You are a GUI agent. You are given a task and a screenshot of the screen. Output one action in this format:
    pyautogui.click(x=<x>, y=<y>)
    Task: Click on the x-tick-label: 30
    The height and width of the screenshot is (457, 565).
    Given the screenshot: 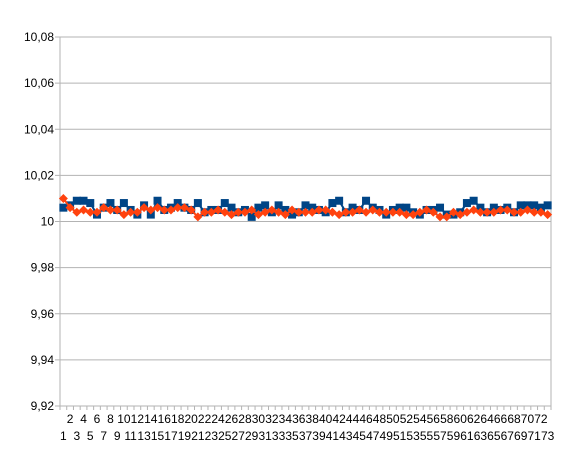 What is the action you would take?
    pyautogui.click(x=259, y=419)
    